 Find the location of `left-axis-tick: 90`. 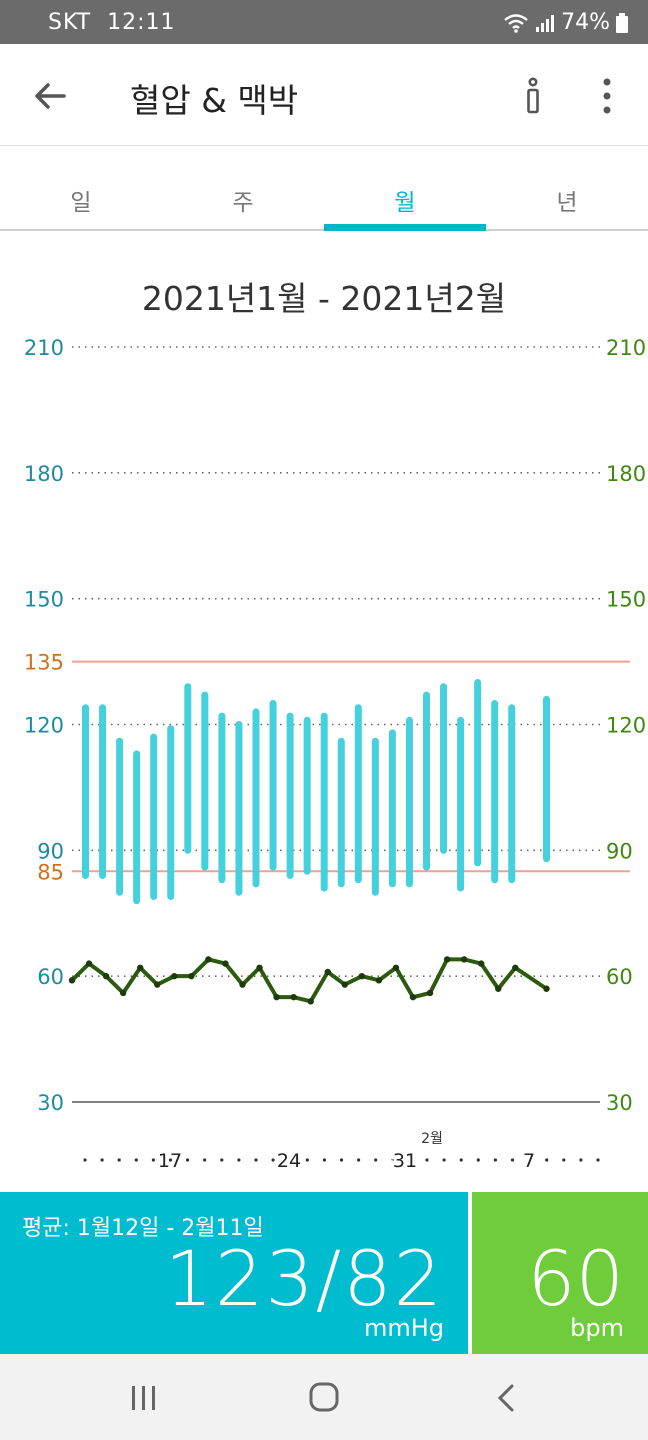

left-axis-tick: 90 is located at coordinates (50, 851).